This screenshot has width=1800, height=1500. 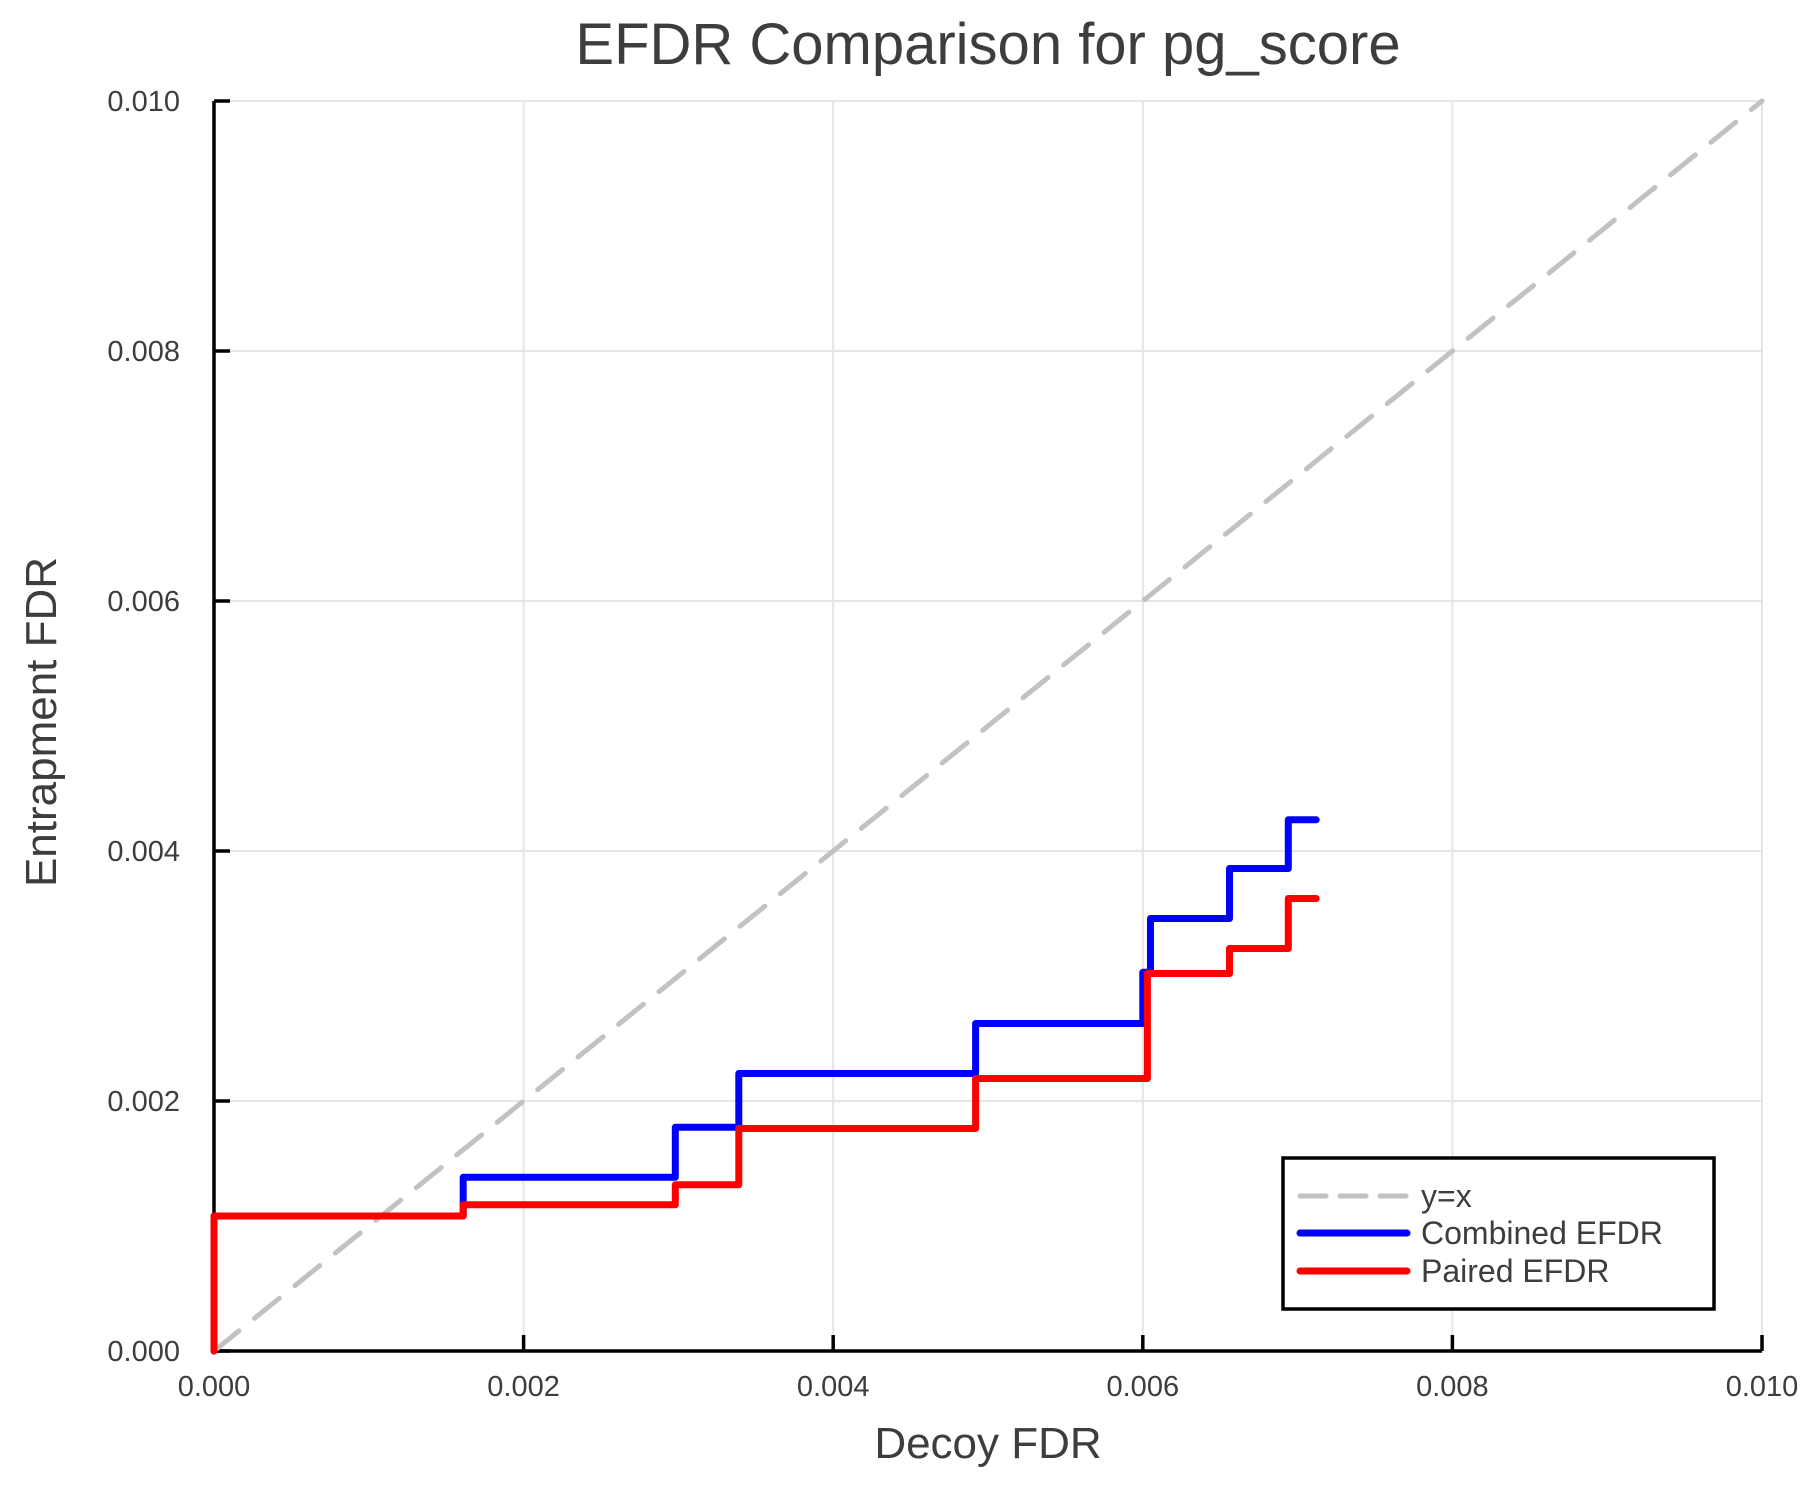 I want to click on y-tick-label: 0.000, so click(x=143, y=1352).